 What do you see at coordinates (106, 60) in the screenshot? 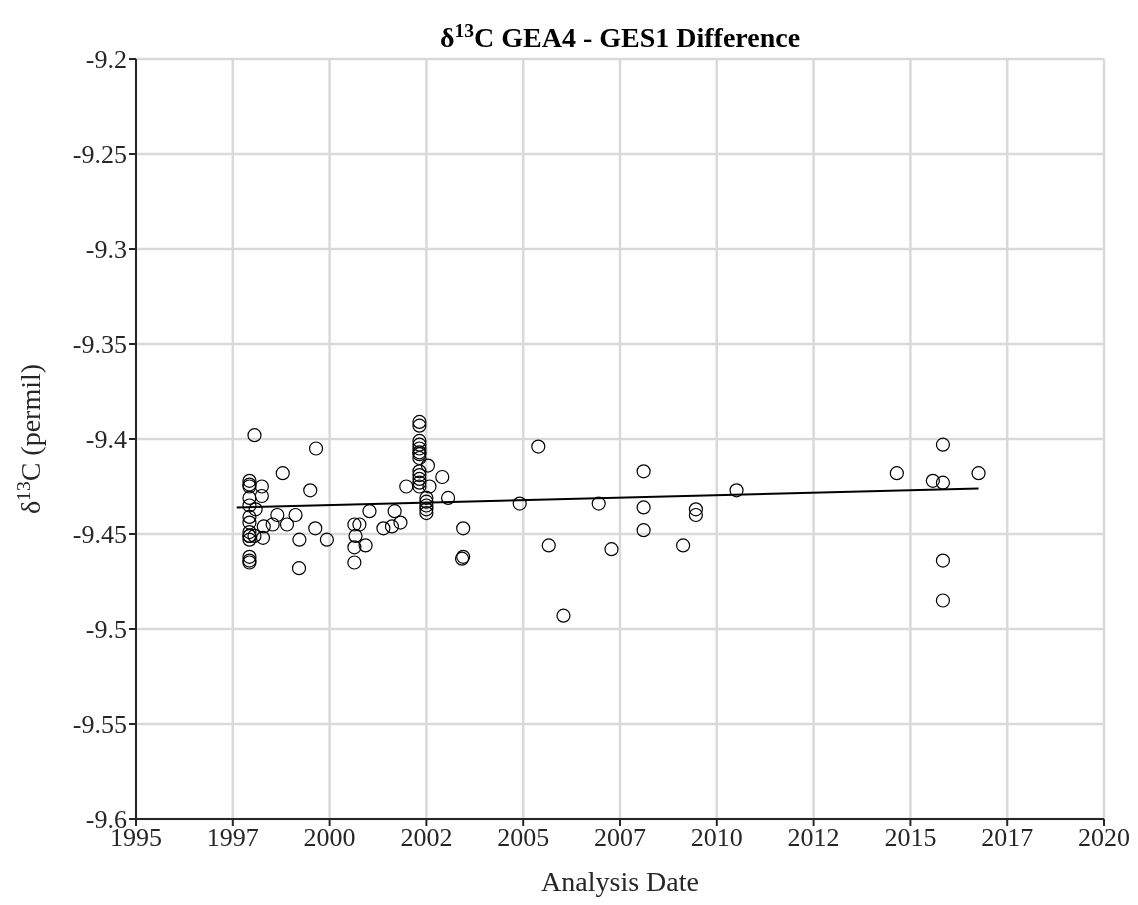
I see `y-tick-label: -9.2` at bounding box center [106, 60].